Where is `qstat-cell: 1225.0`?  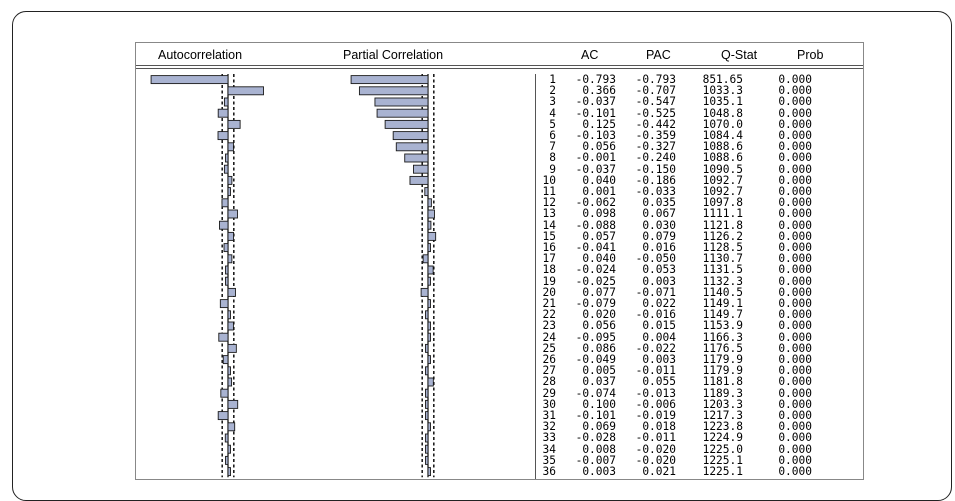
qstat-cell: 1225.0 is located at coordinates (722, 449).